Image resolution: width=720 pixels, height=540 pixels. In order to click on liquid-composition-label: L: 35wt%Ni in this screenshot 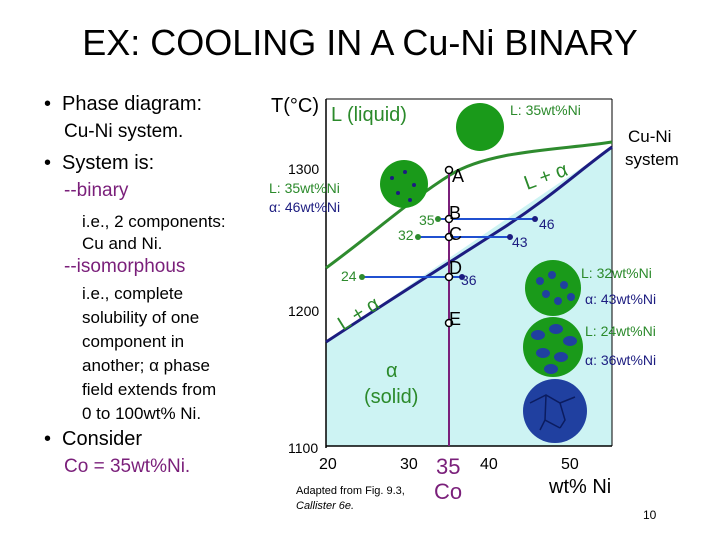, I will do `click(545, 110)`.